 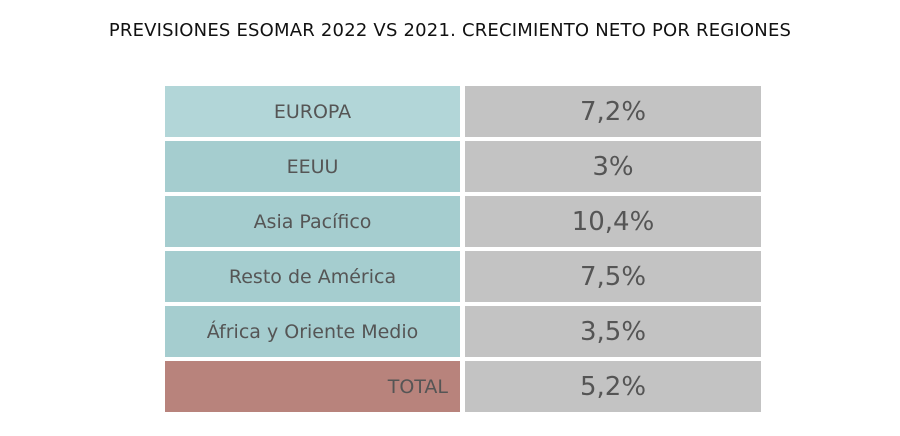 What do you see at coordinates (312, 331) in the screenshot?
I see `region-label: África y Oriente Medio` at bounding box center [312, 331].